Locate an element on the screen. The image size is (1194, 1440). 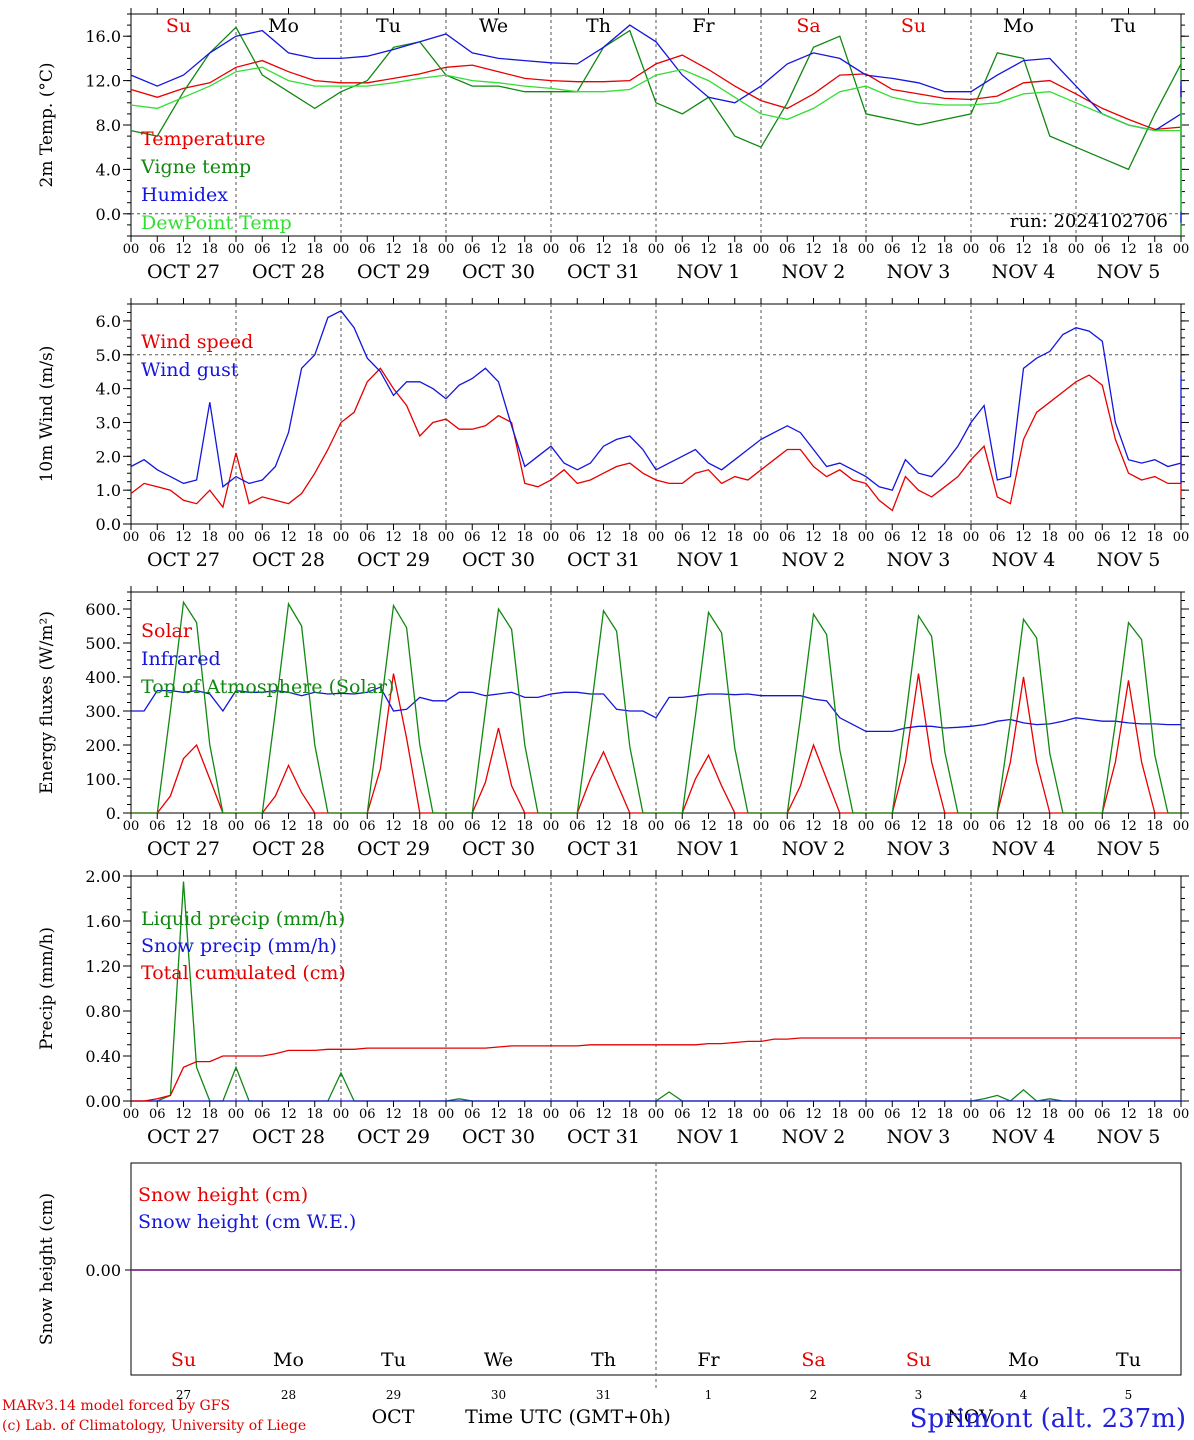
y-tick-label: 100. is located at coordinates (103, 779).